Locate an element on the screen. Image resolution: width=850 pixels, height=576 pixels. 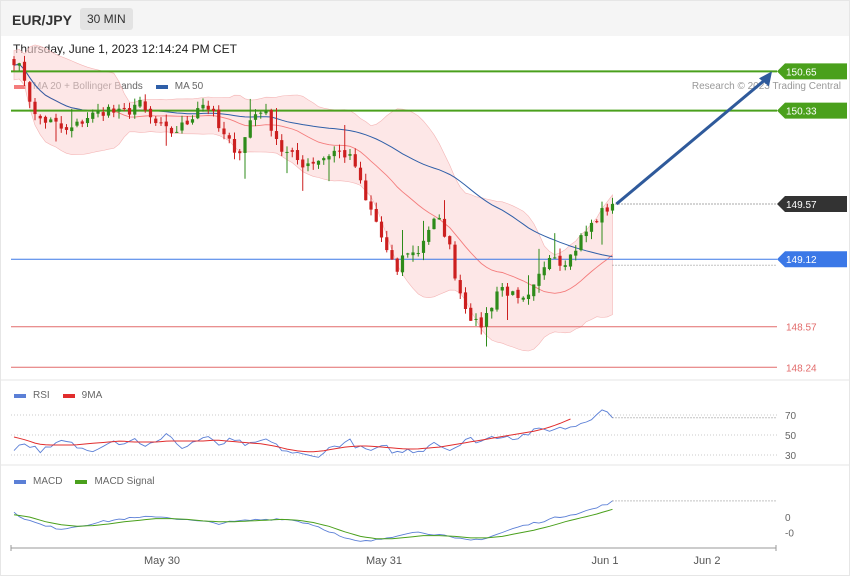
rsi-ma-line is located at coordinates (292, 435).